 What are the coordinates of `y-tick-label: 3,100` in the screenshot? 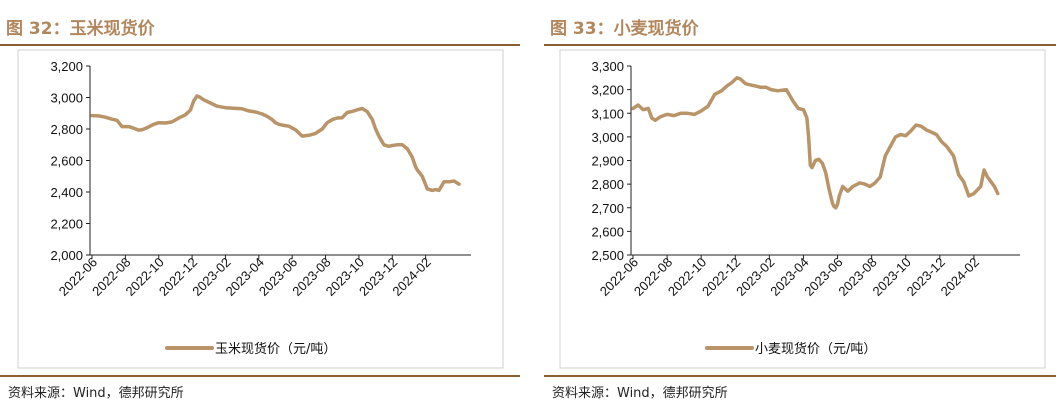 It's located at (607, 113).